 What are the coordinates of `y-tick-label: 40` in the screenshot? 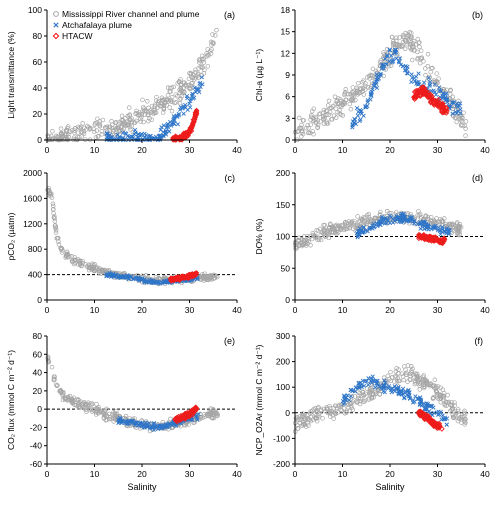 It's located at (38, 88).